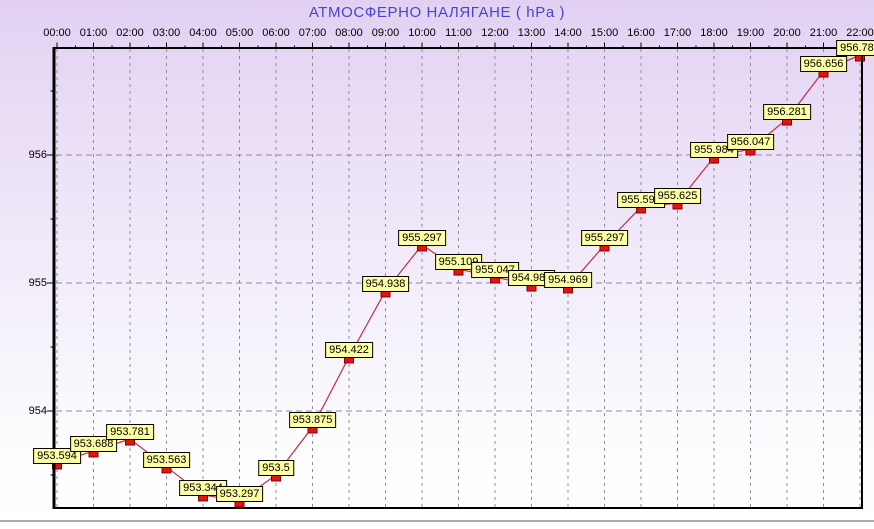  Describe the element at coordinates (458, 33) in the screenshot. I see `x-axis-tick-label: 11:00` at that location.